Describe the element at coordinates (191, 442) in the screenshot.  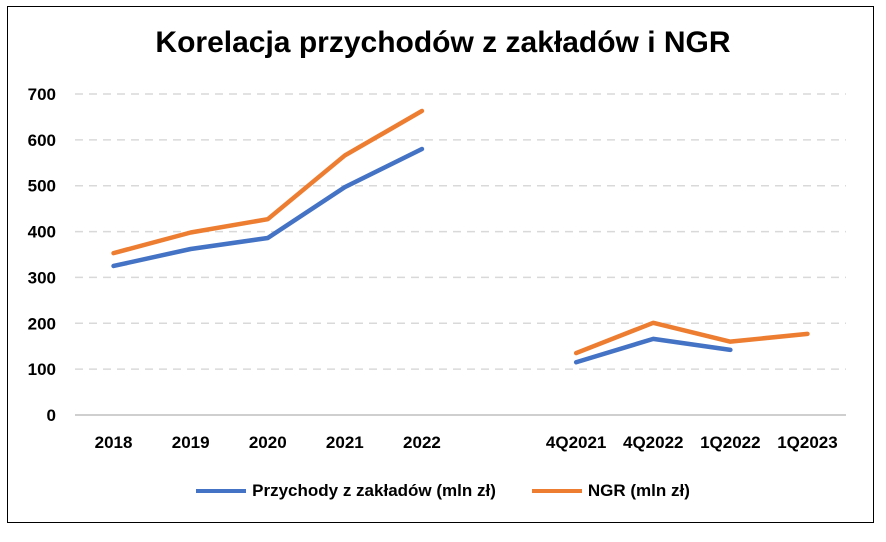
I see `x-tick-label: 2019` at that location.